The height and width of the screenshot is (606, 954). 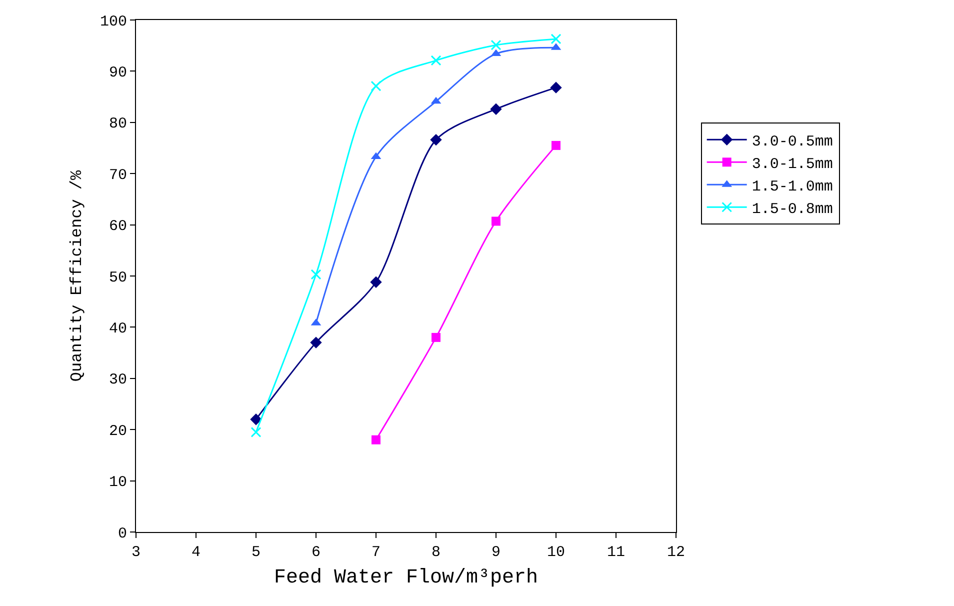 I want to click on x-tick-label: 12, so click(x=676, y=552).